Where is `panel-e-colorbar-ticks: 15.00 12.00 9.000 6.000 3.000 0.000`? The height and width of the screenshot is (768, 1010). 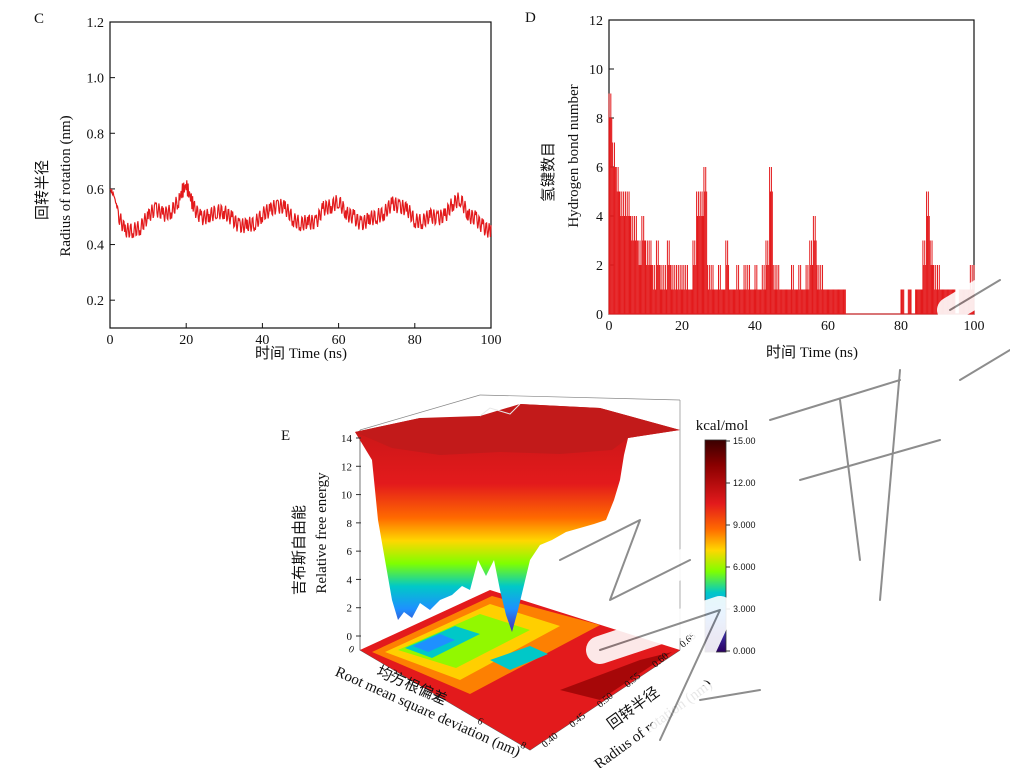 panel-e-colorbar-ticks: 15.00 12.00 9.000 6.000 3.000 0.000 is located at coordinates (741, 546).